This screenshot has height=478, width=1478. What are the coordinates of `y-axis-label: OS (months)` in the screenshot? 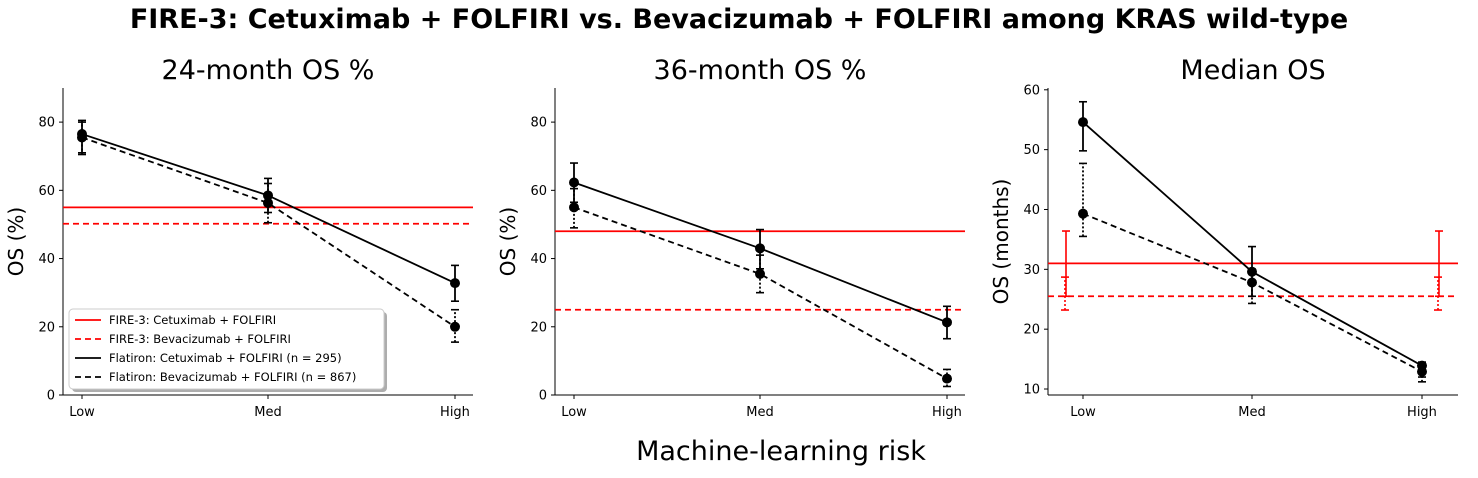 It's located at (1001, 242).